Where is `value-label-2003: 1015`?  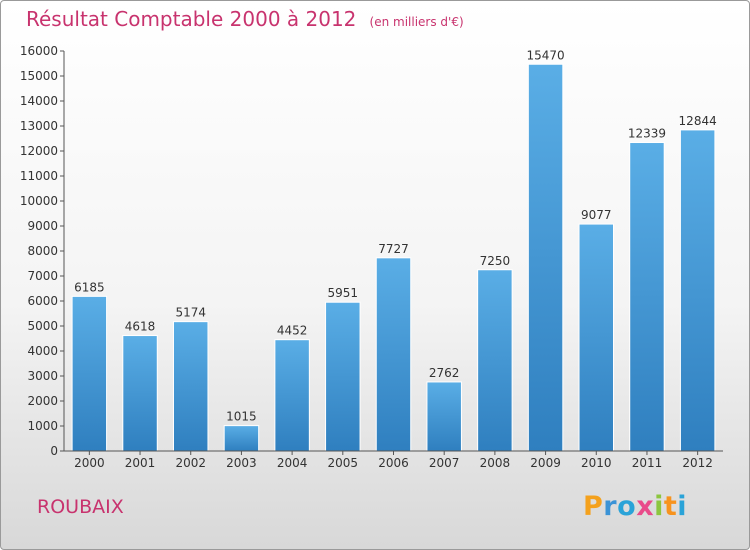
value-label-2003: 1015 is located at coordinates (241, 417).